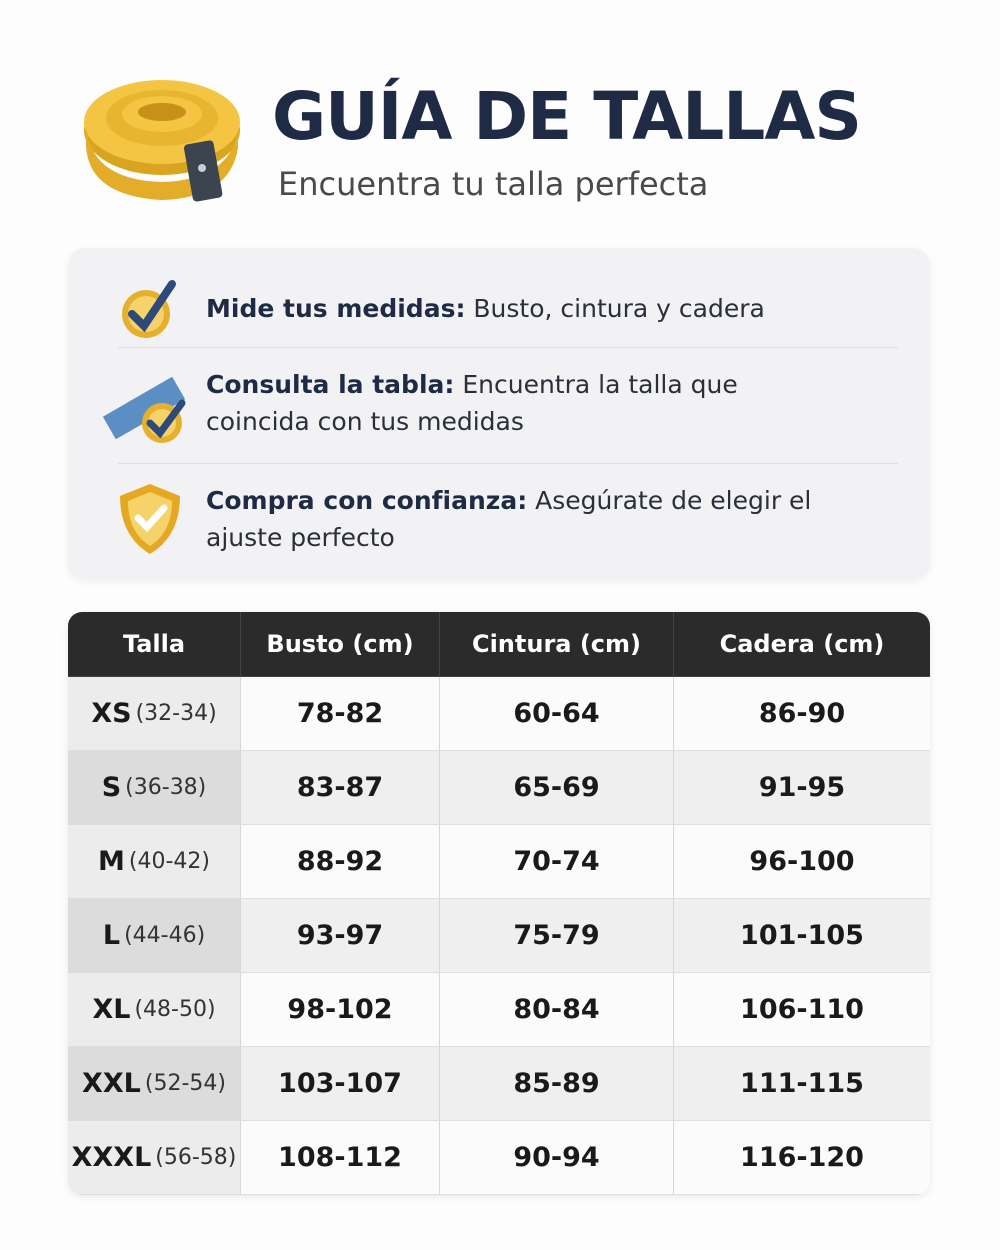 This screenshot has width=1000, height=1250. I want to click on measure-cell: 111-115, so click(802, 1084).